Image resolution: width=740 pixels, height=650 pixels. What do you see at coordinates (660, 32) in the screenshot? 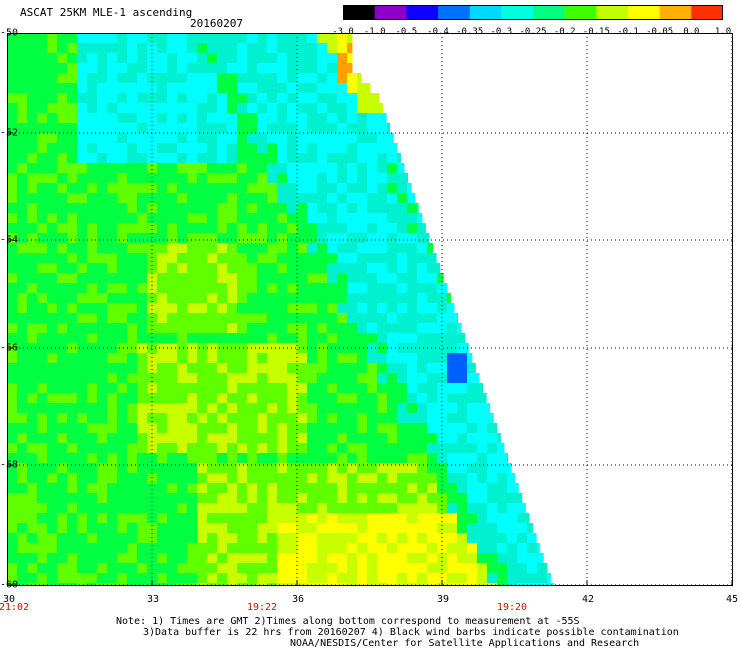
I see `colorbar-label: -0.05` at bounding box center [660, 32].